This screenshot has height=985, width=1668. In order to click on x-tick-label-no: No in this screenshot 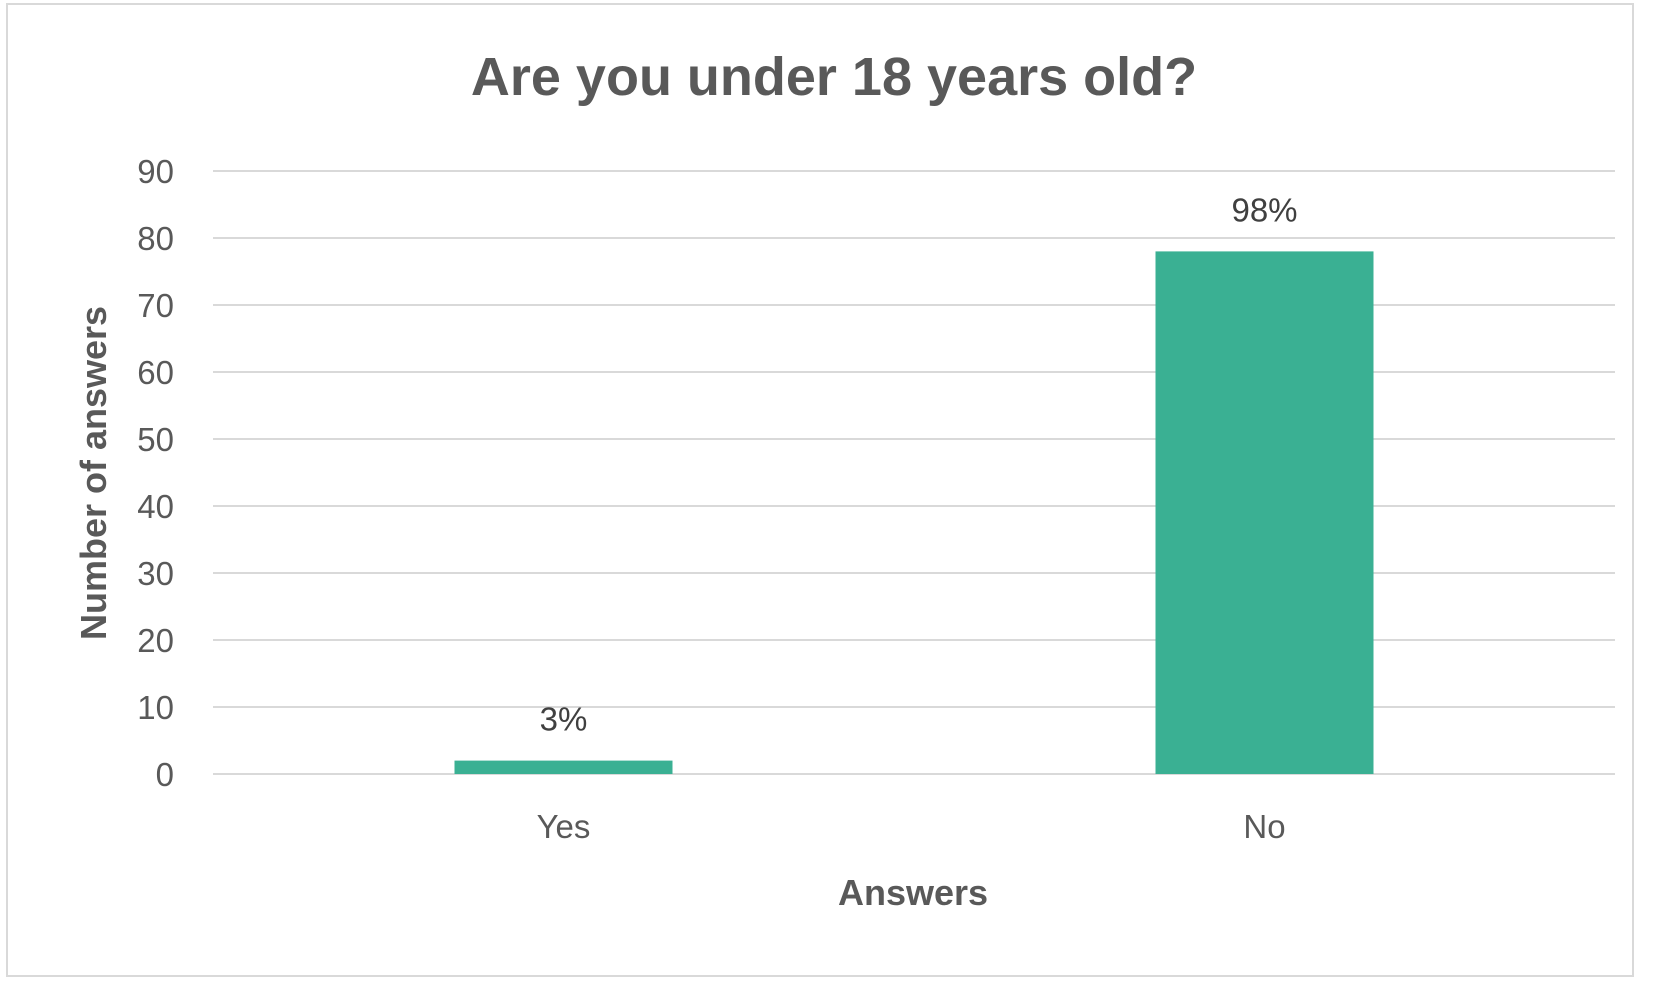, I will do `click(1264, 826)`.